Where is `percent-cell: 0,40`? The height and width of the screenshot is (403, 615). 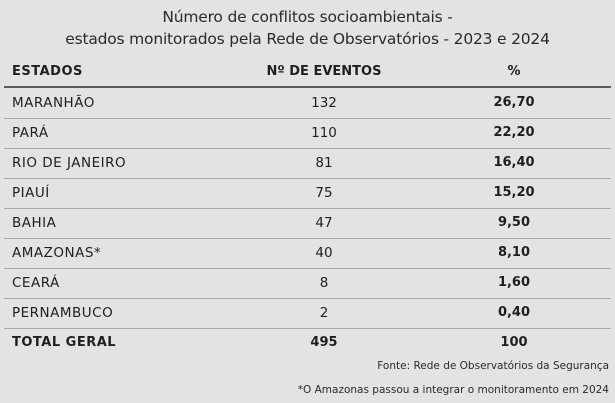
percent-cell: 0,40 is located at coordinates (514, 312).